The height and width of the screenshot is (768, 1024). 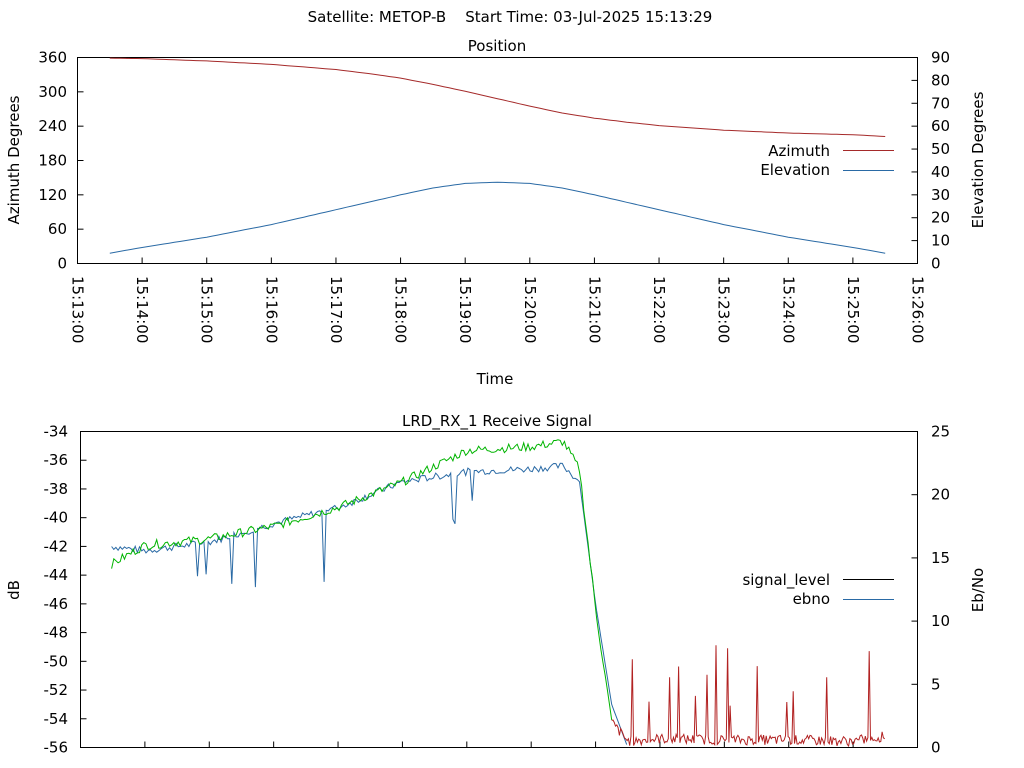 What do you see at coordinates (940, 495) in the screenshot?
I see `receive-y2-tick-label: 20` at bounding box center [940, 495].